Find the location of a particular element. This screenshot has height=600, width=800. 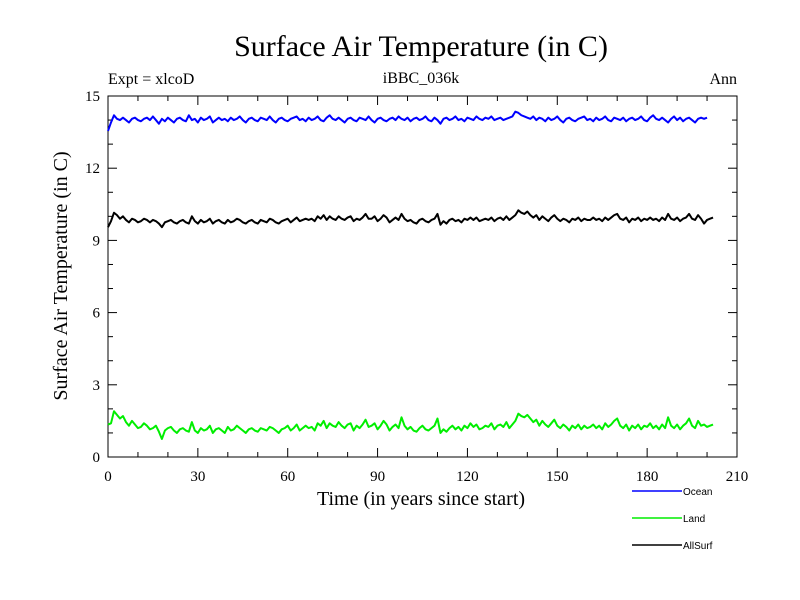

series-line-land is located at coordinates (410, 425).